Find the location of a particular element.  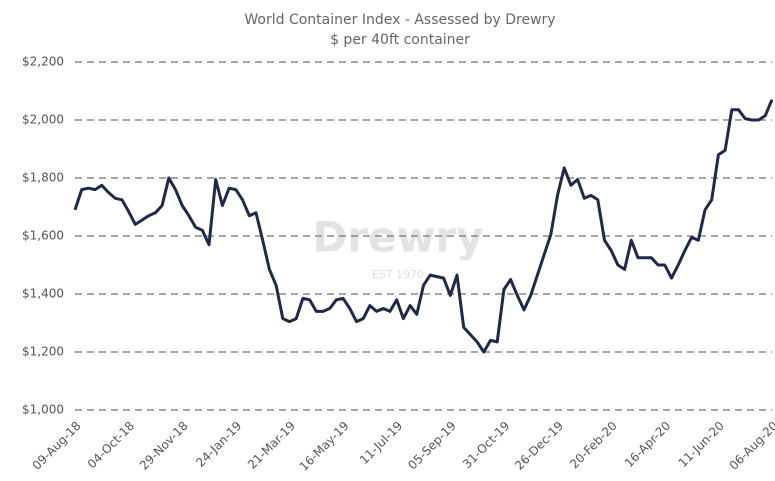

x-tick-label: 20-Feb-20 is located at coordinates (593, 445).